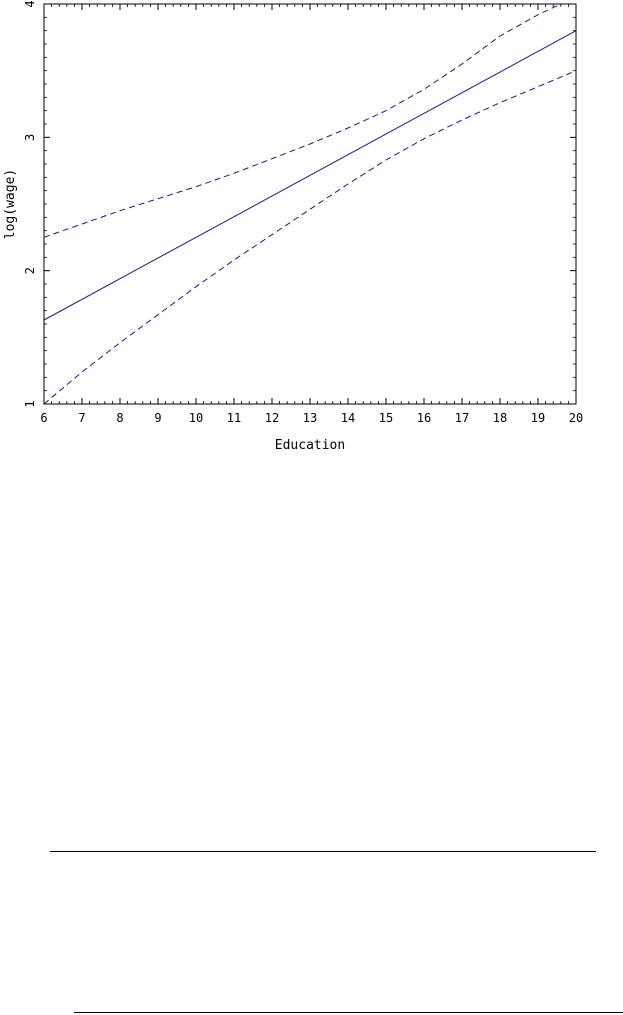 This screenshot has width=623, height=1015. I want to click on horizontal-rule-top, so click(323, 851).